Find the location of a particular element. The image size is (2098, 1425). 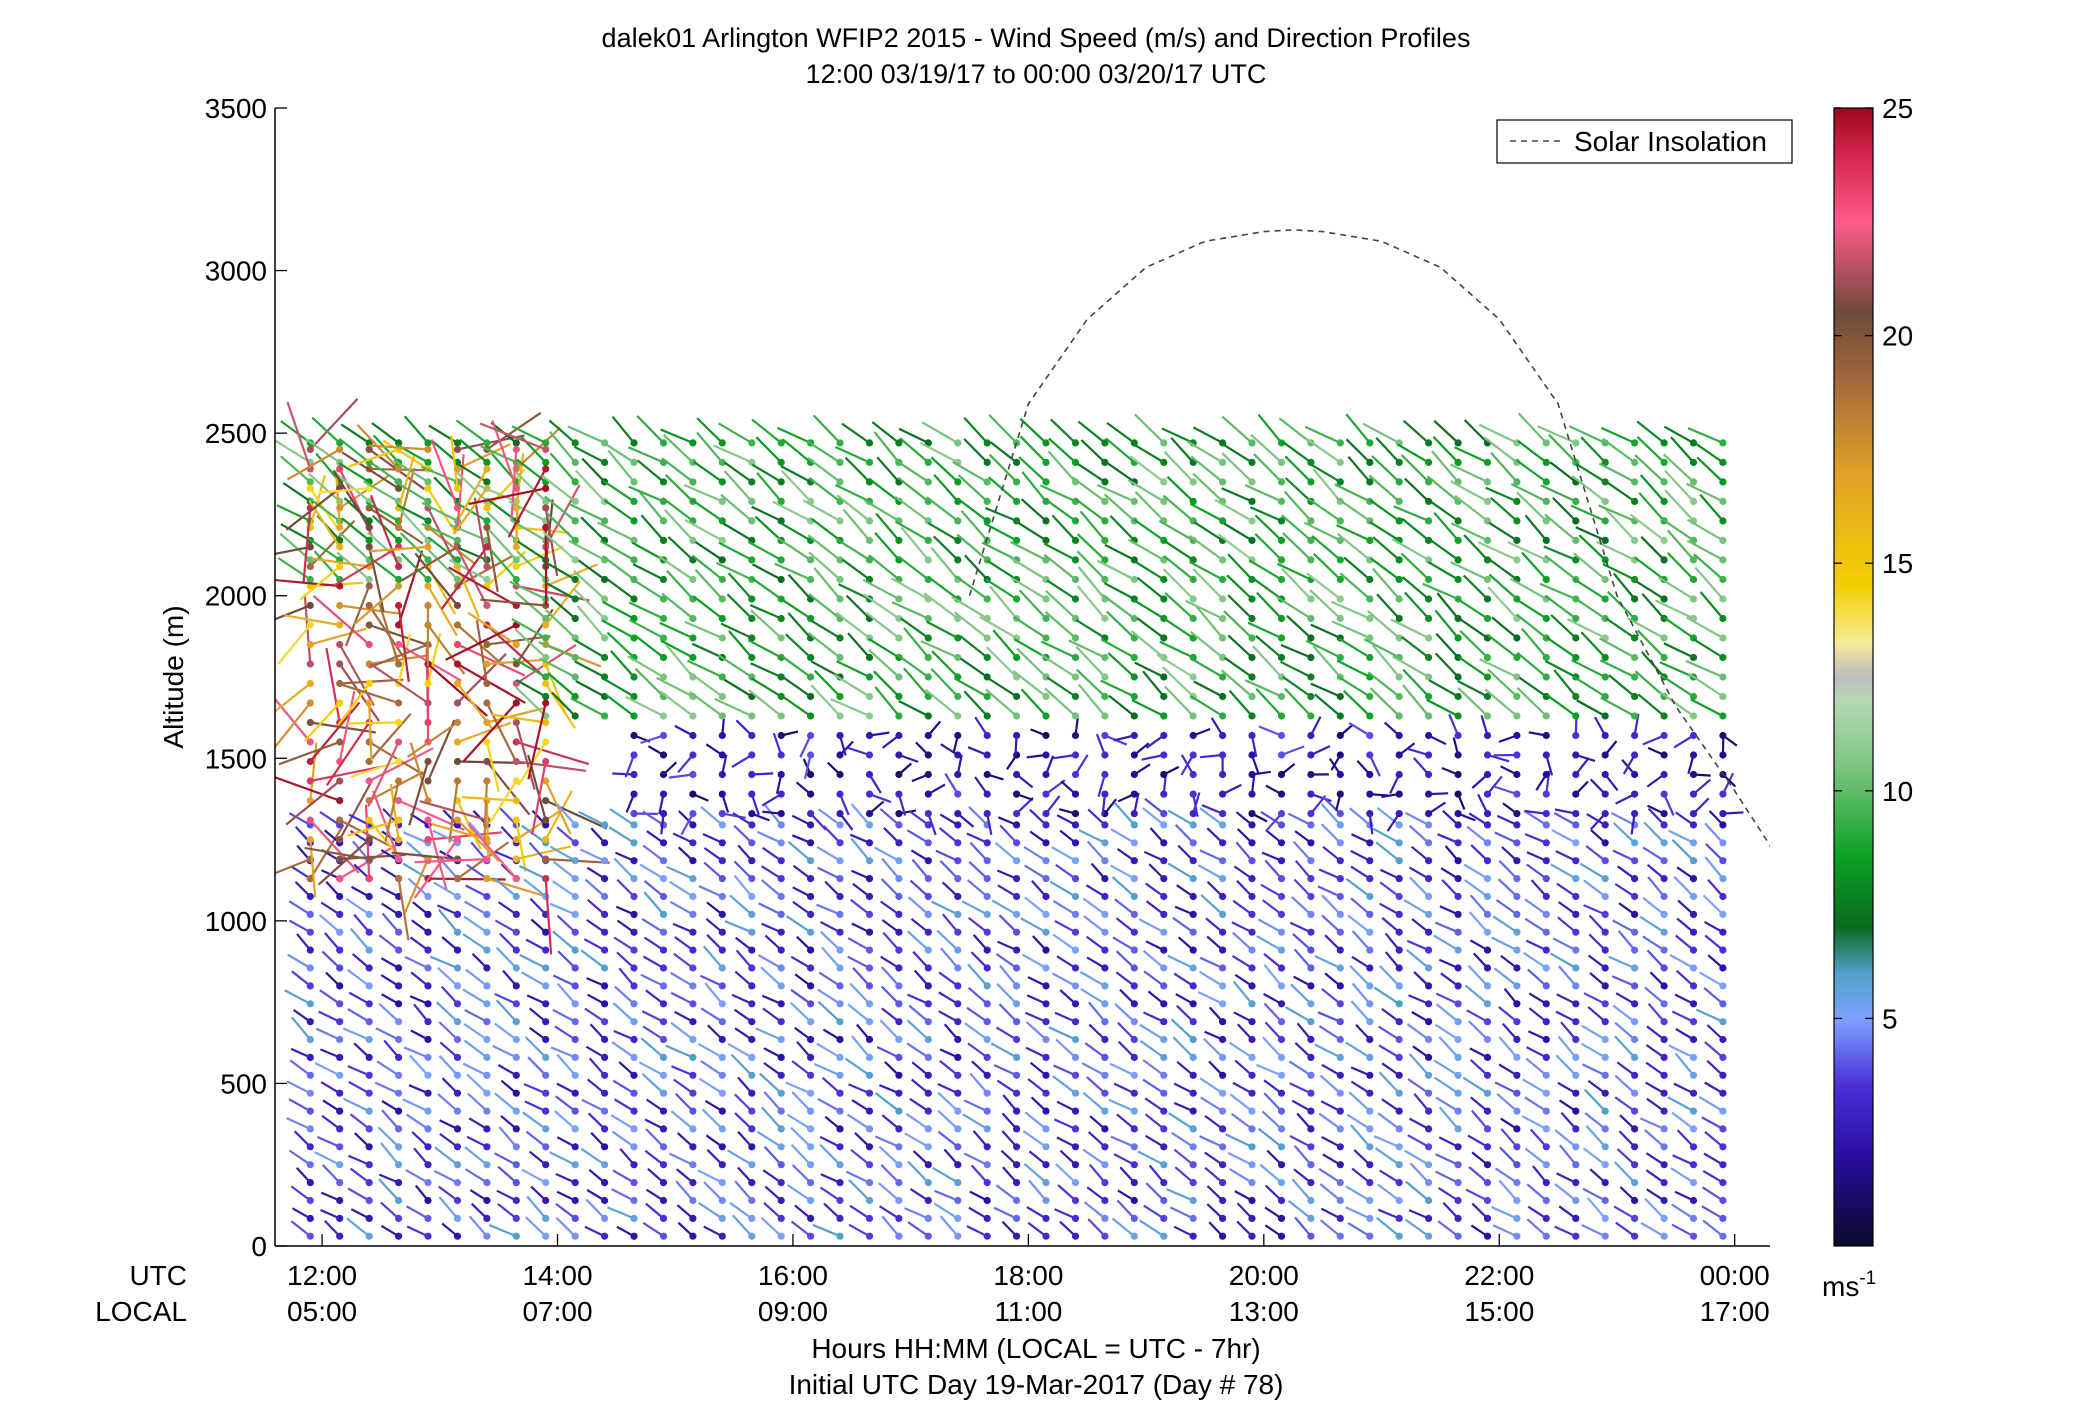

y-tick-label: 0 is located at coordinates (259, 1246).